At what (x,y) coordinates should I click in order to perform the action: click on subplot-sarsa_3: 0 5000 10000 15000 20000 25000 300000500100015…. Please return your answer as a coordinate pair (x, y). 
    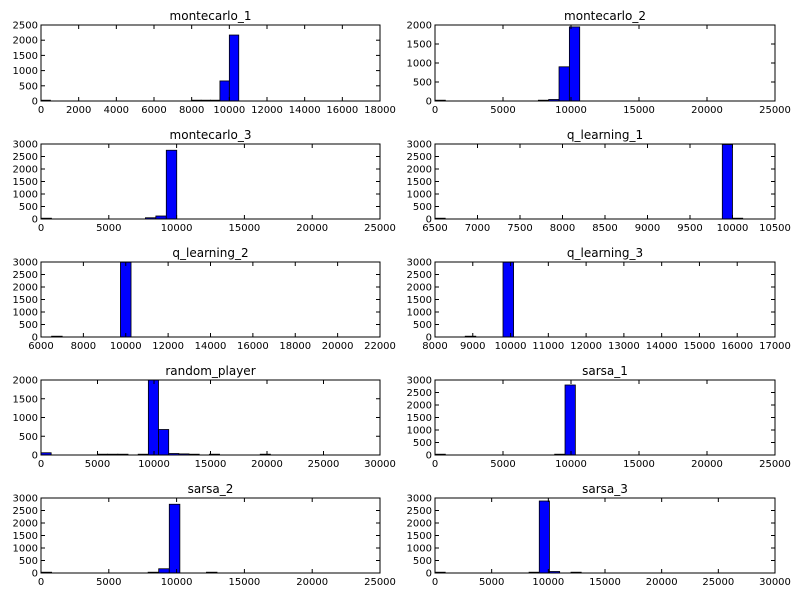
    Looking at the image, I should click on (599, 535).